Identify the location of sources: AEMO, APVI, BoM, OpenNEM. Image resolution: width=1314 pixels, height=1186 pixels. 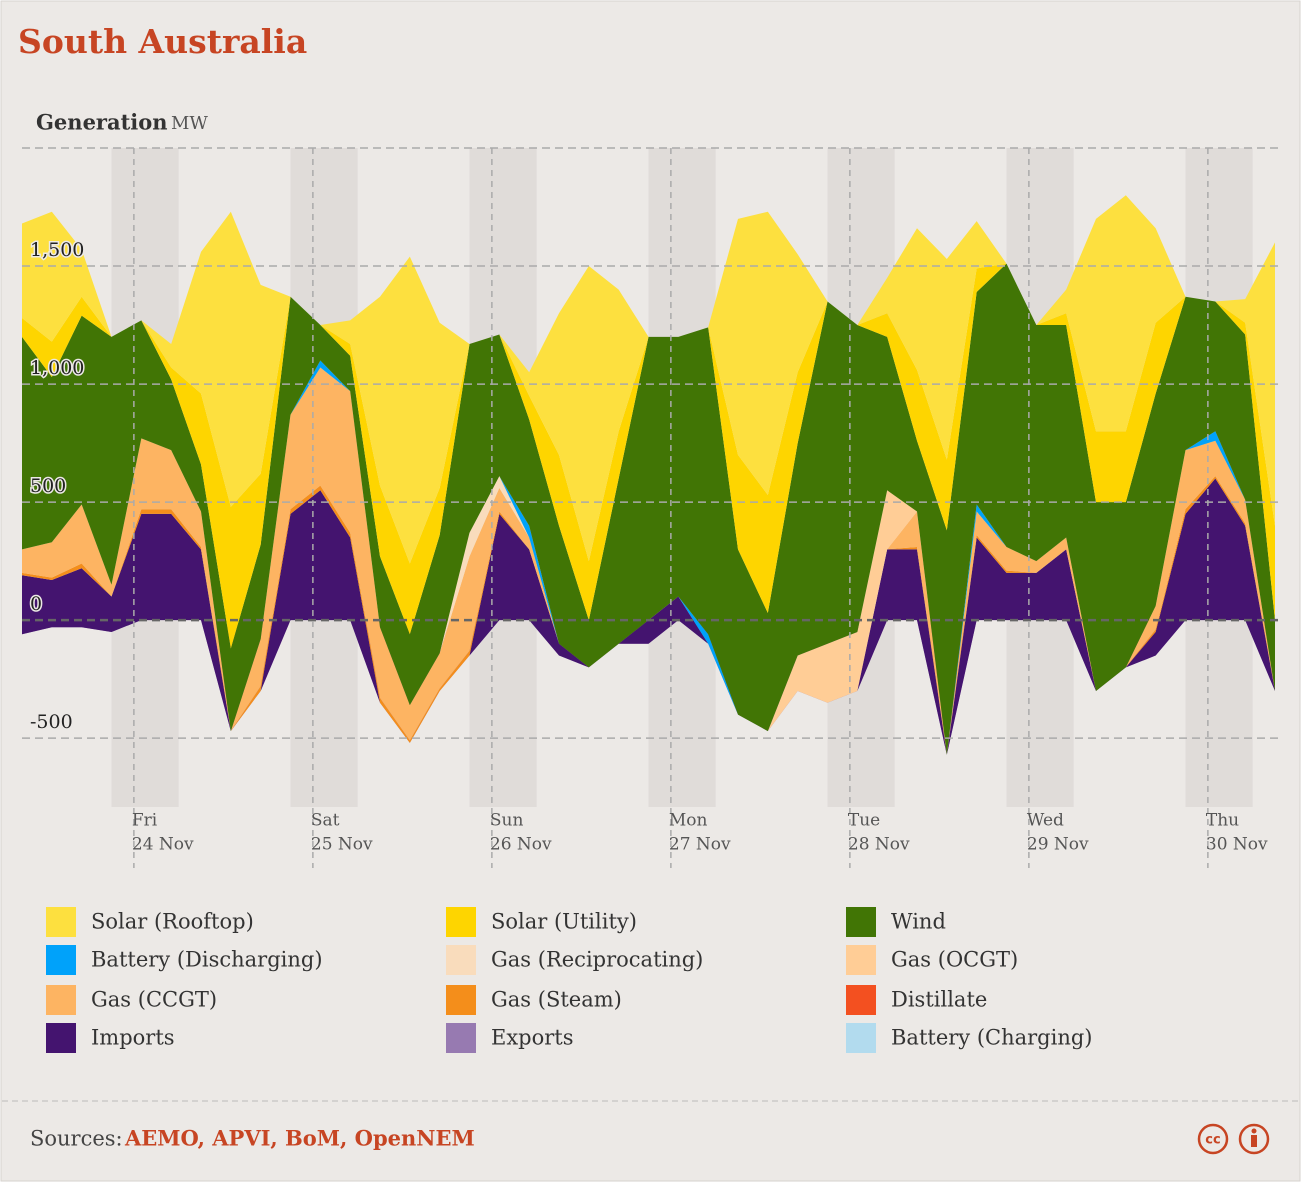
(299, 1138).